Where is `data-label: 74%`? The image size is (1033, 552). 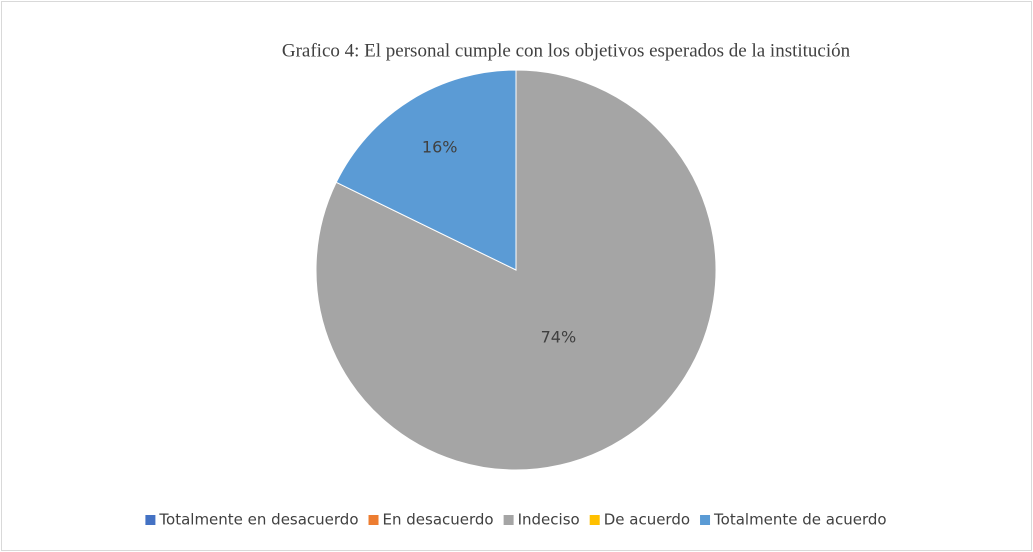 data-label: 74% is located at coordinates (559, 336).